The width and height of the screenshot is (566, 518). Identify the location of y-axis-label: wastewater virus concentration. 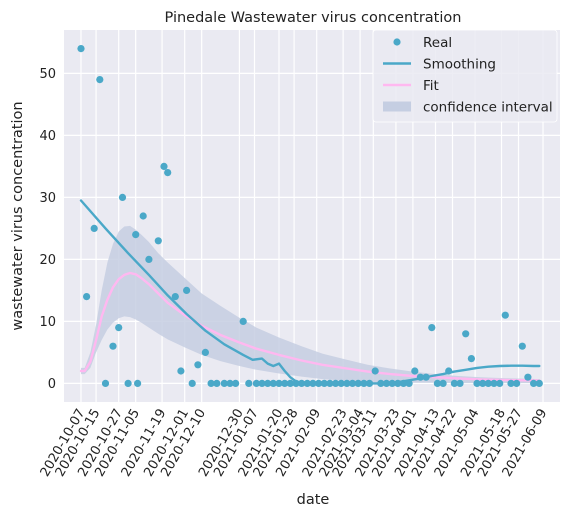
(18, 215).